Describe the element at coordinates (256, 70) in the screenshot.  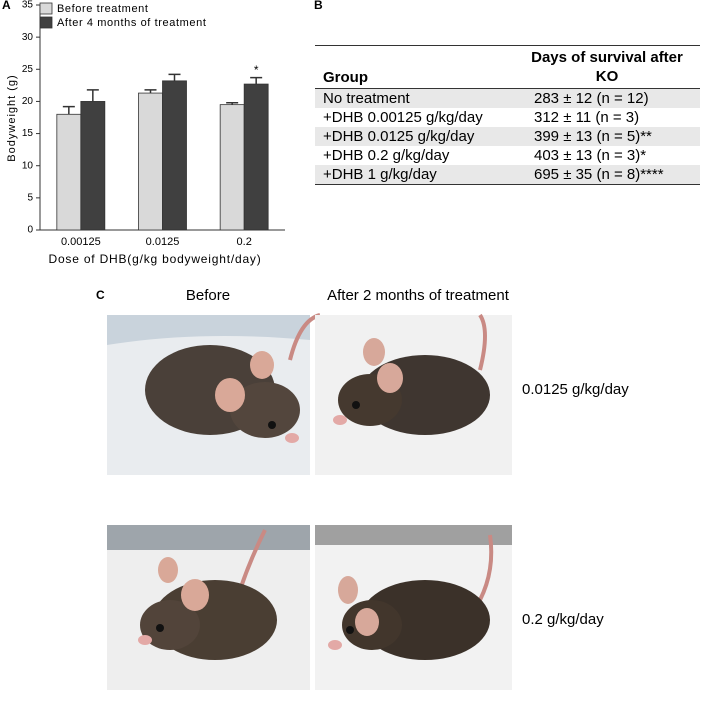
I see `annotation: *` at that location.